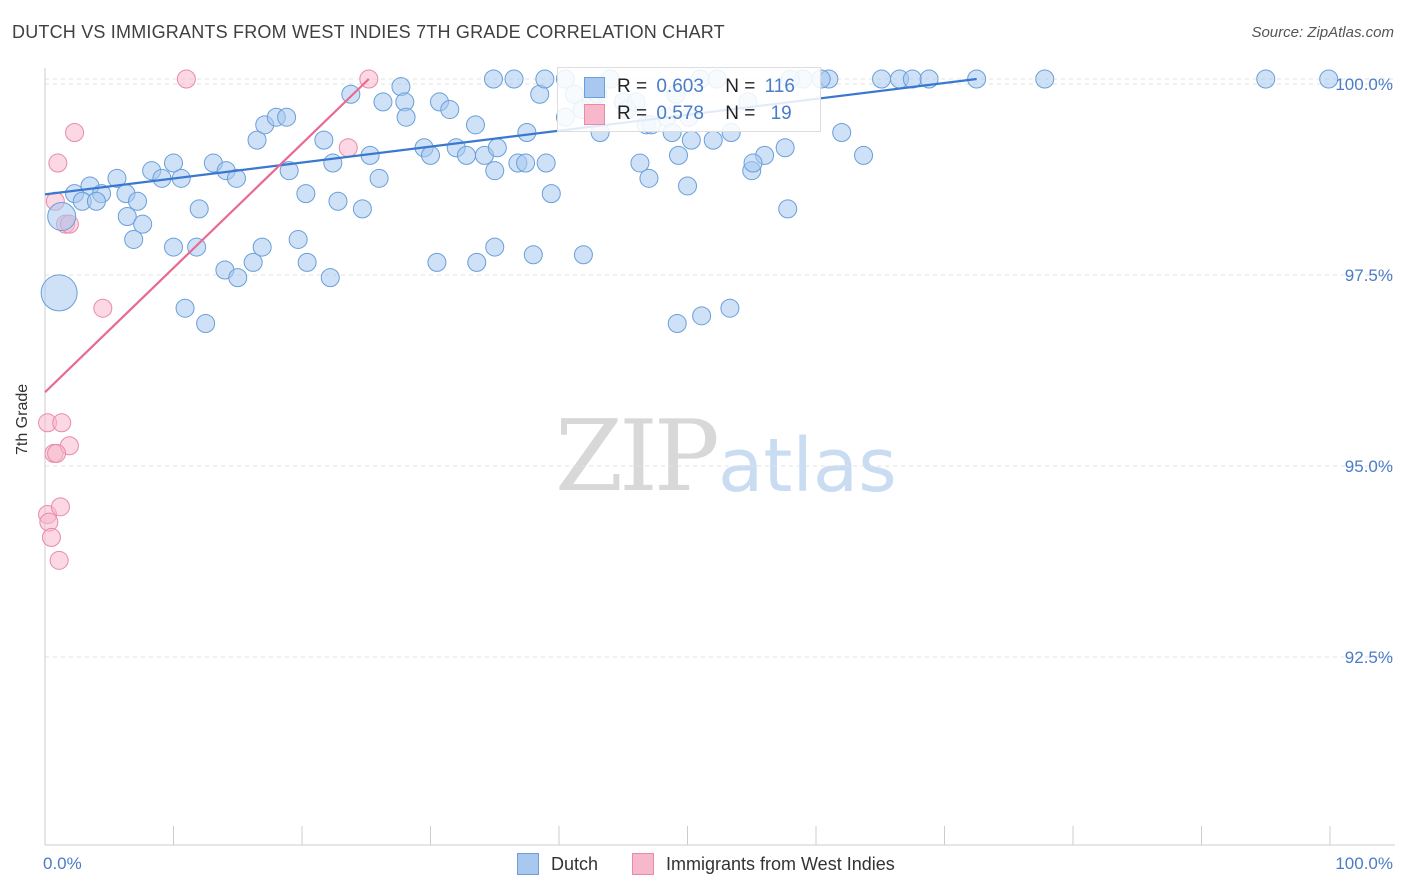 Image resolution: width=1406 pixels, height=892 pixels. Describe the element at coordinates (510, 136) in the screenshot. I see `dutch-trend-line` at that location.